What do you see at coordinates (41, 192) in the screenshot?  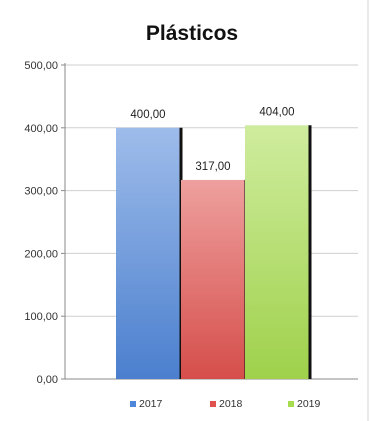 I see `y-tick-label: 300,00` at bounding box center [41, 192].